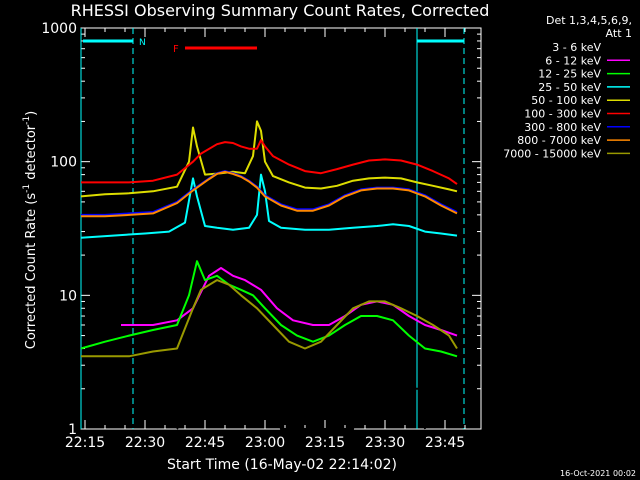 The width and height of the screenshot is (640, 480). Describe the element at coordinates (569, 87) in the screenshot. I see `legend-label-4: 25 - 50 keV` at that location.